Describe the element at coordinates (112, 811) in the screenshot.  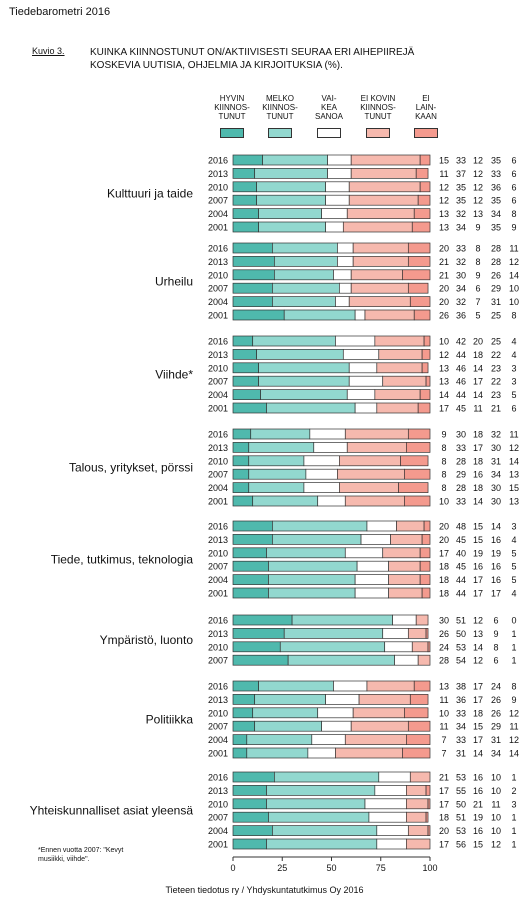
I see `group-label: Yhteiskunnalliset asiat yleensä` at that location.